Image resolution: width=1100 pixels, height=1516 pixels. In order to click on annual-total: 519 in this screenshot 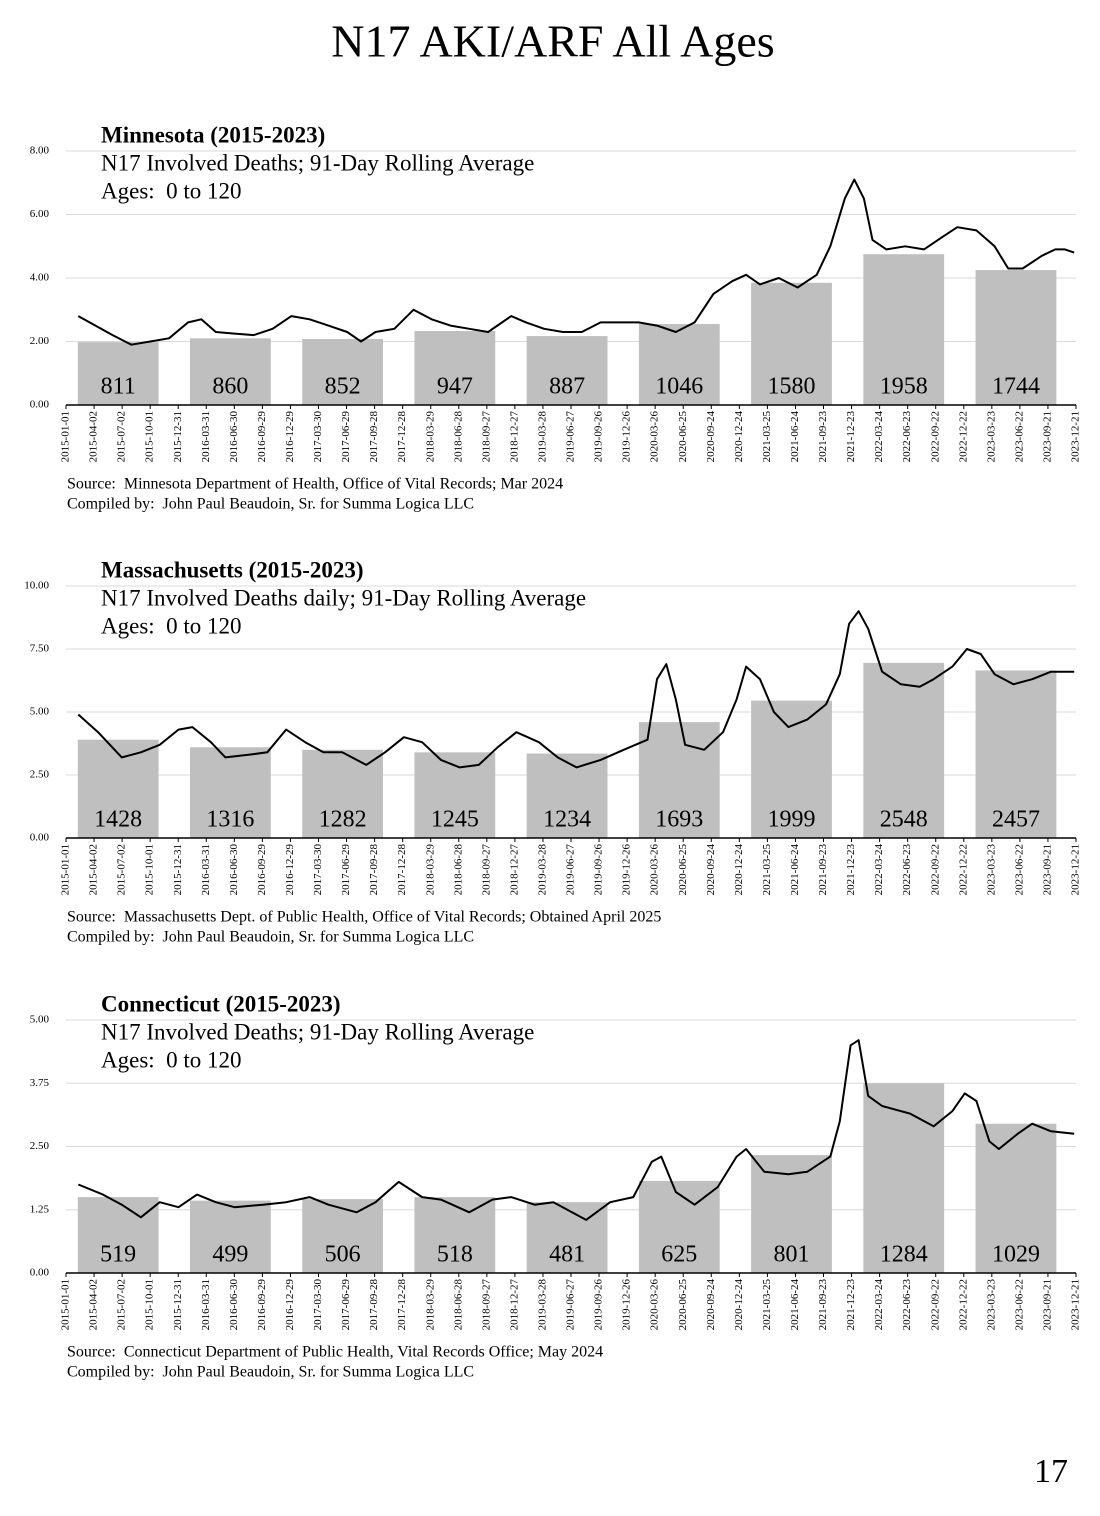, I will do `click(118, 1255)`.